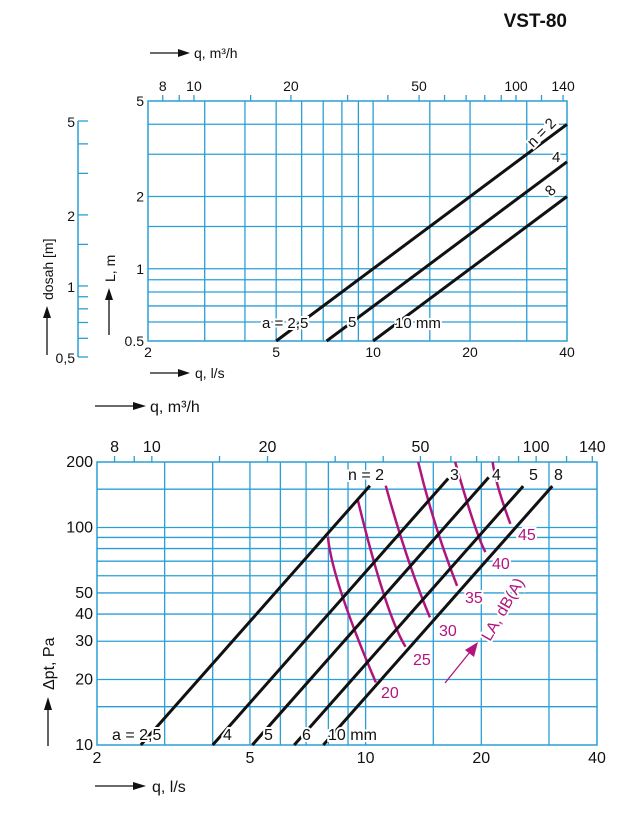 Image resolution: width=627 pixels, height=819 pixels. What do you see at coordinates (84, 593) in the screenshot?
I see `y-tick-label: 50` at bounding box center [84, 593].